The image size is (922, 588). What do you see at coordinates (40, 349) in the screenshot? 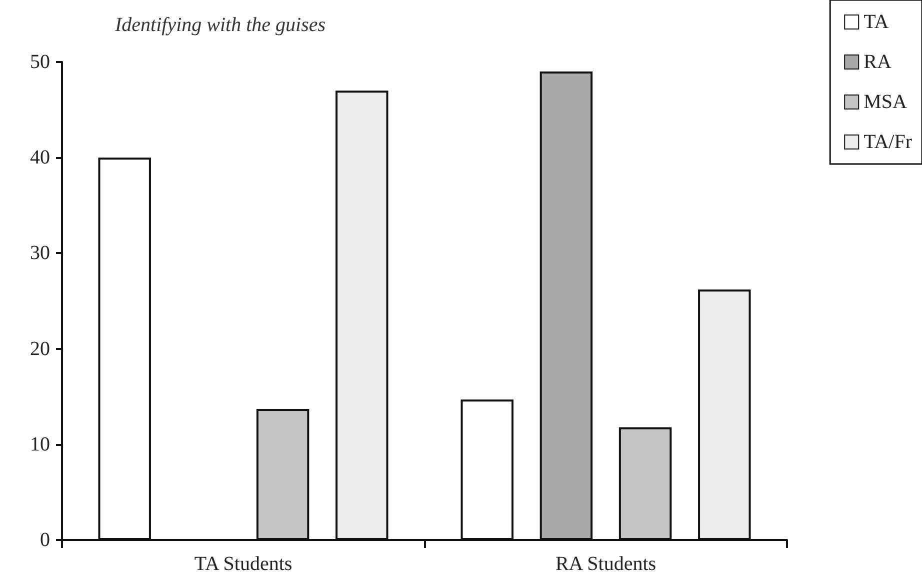
I see `y-tick-label: 20` at bounding box center [40, 349].